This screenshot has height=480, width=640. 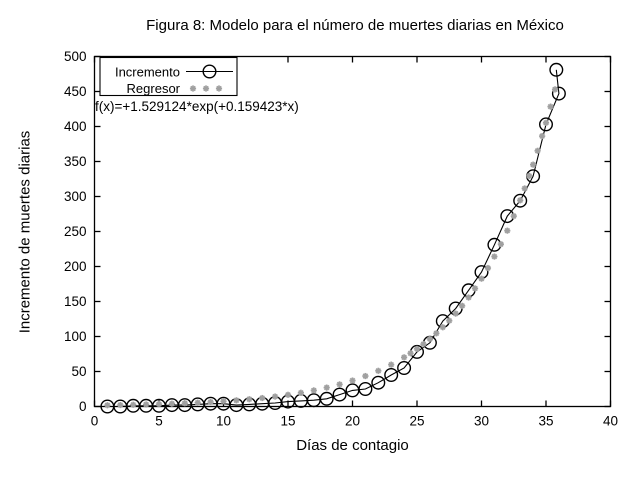 What do you see at coordinates (545, 421) in the screenshot?
I see `x-tick-label: 35` at bounding box center [545, 421].